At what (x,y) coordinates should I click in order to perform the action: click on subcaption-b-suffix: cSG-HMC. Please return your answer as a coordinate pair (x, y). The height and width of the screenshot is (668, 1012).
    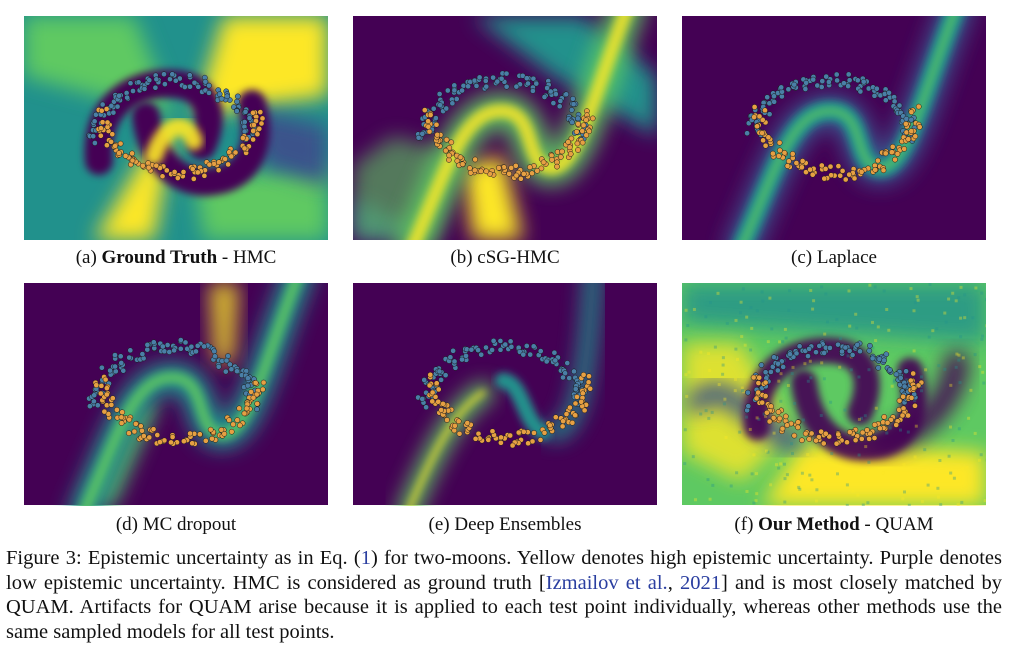
    Looking at the image, I should click on (518, 257).